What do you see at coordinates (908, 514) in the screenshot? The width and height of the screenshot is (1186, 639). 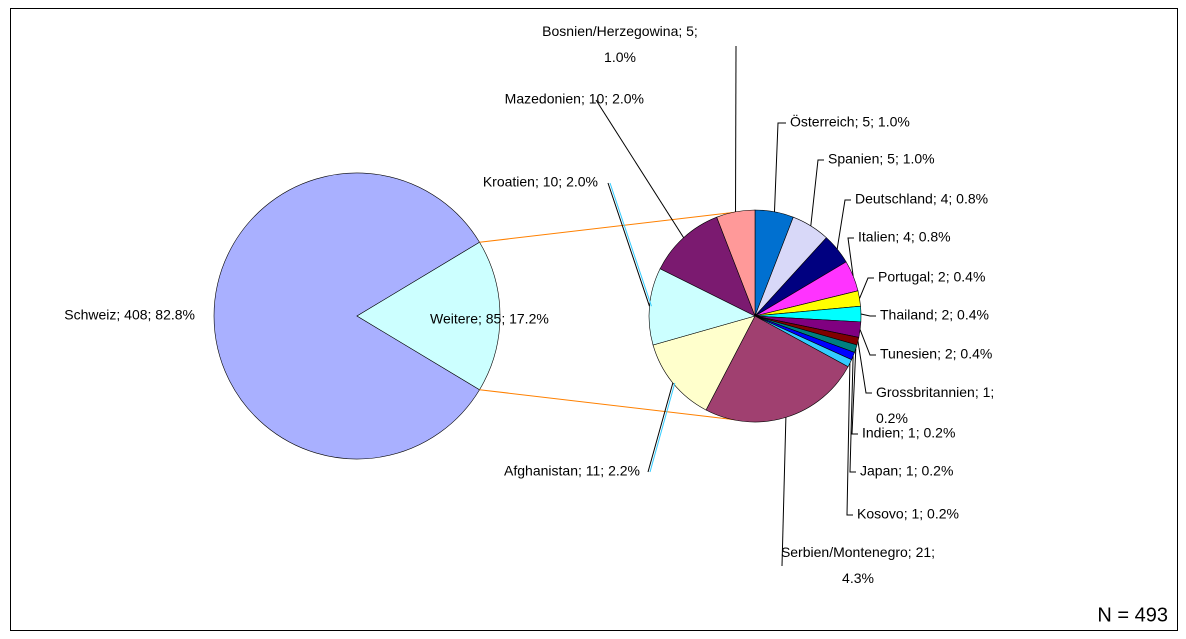 I see `data-label: Kosovo; 1; 0.2%` at bounding box center [908, 514].